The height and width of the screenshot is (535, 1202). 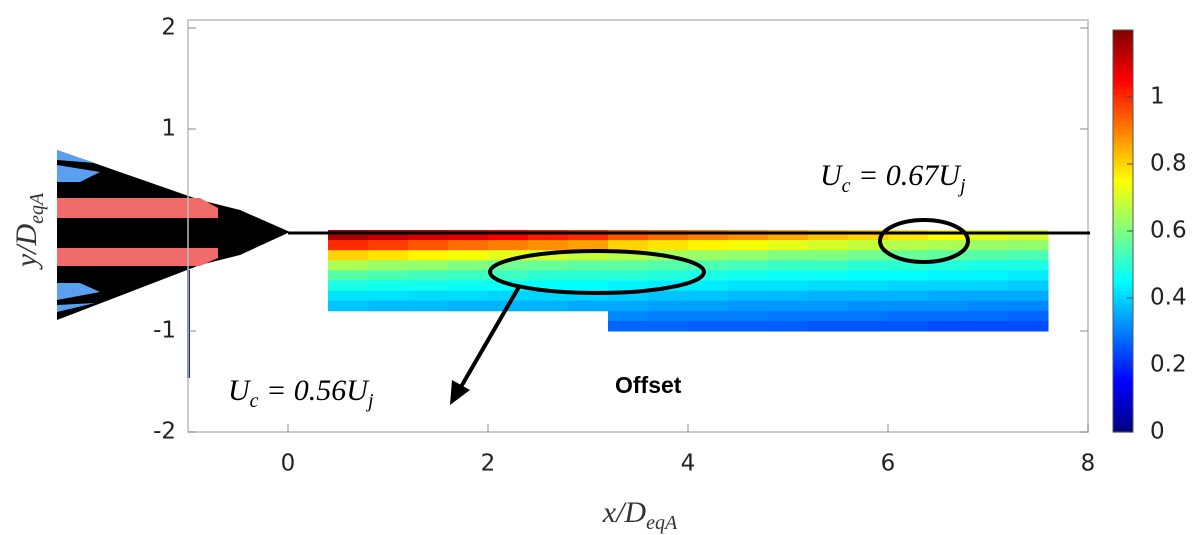 I want to click on y-axis-label: y/DeqA, so click(x=29, y=231).